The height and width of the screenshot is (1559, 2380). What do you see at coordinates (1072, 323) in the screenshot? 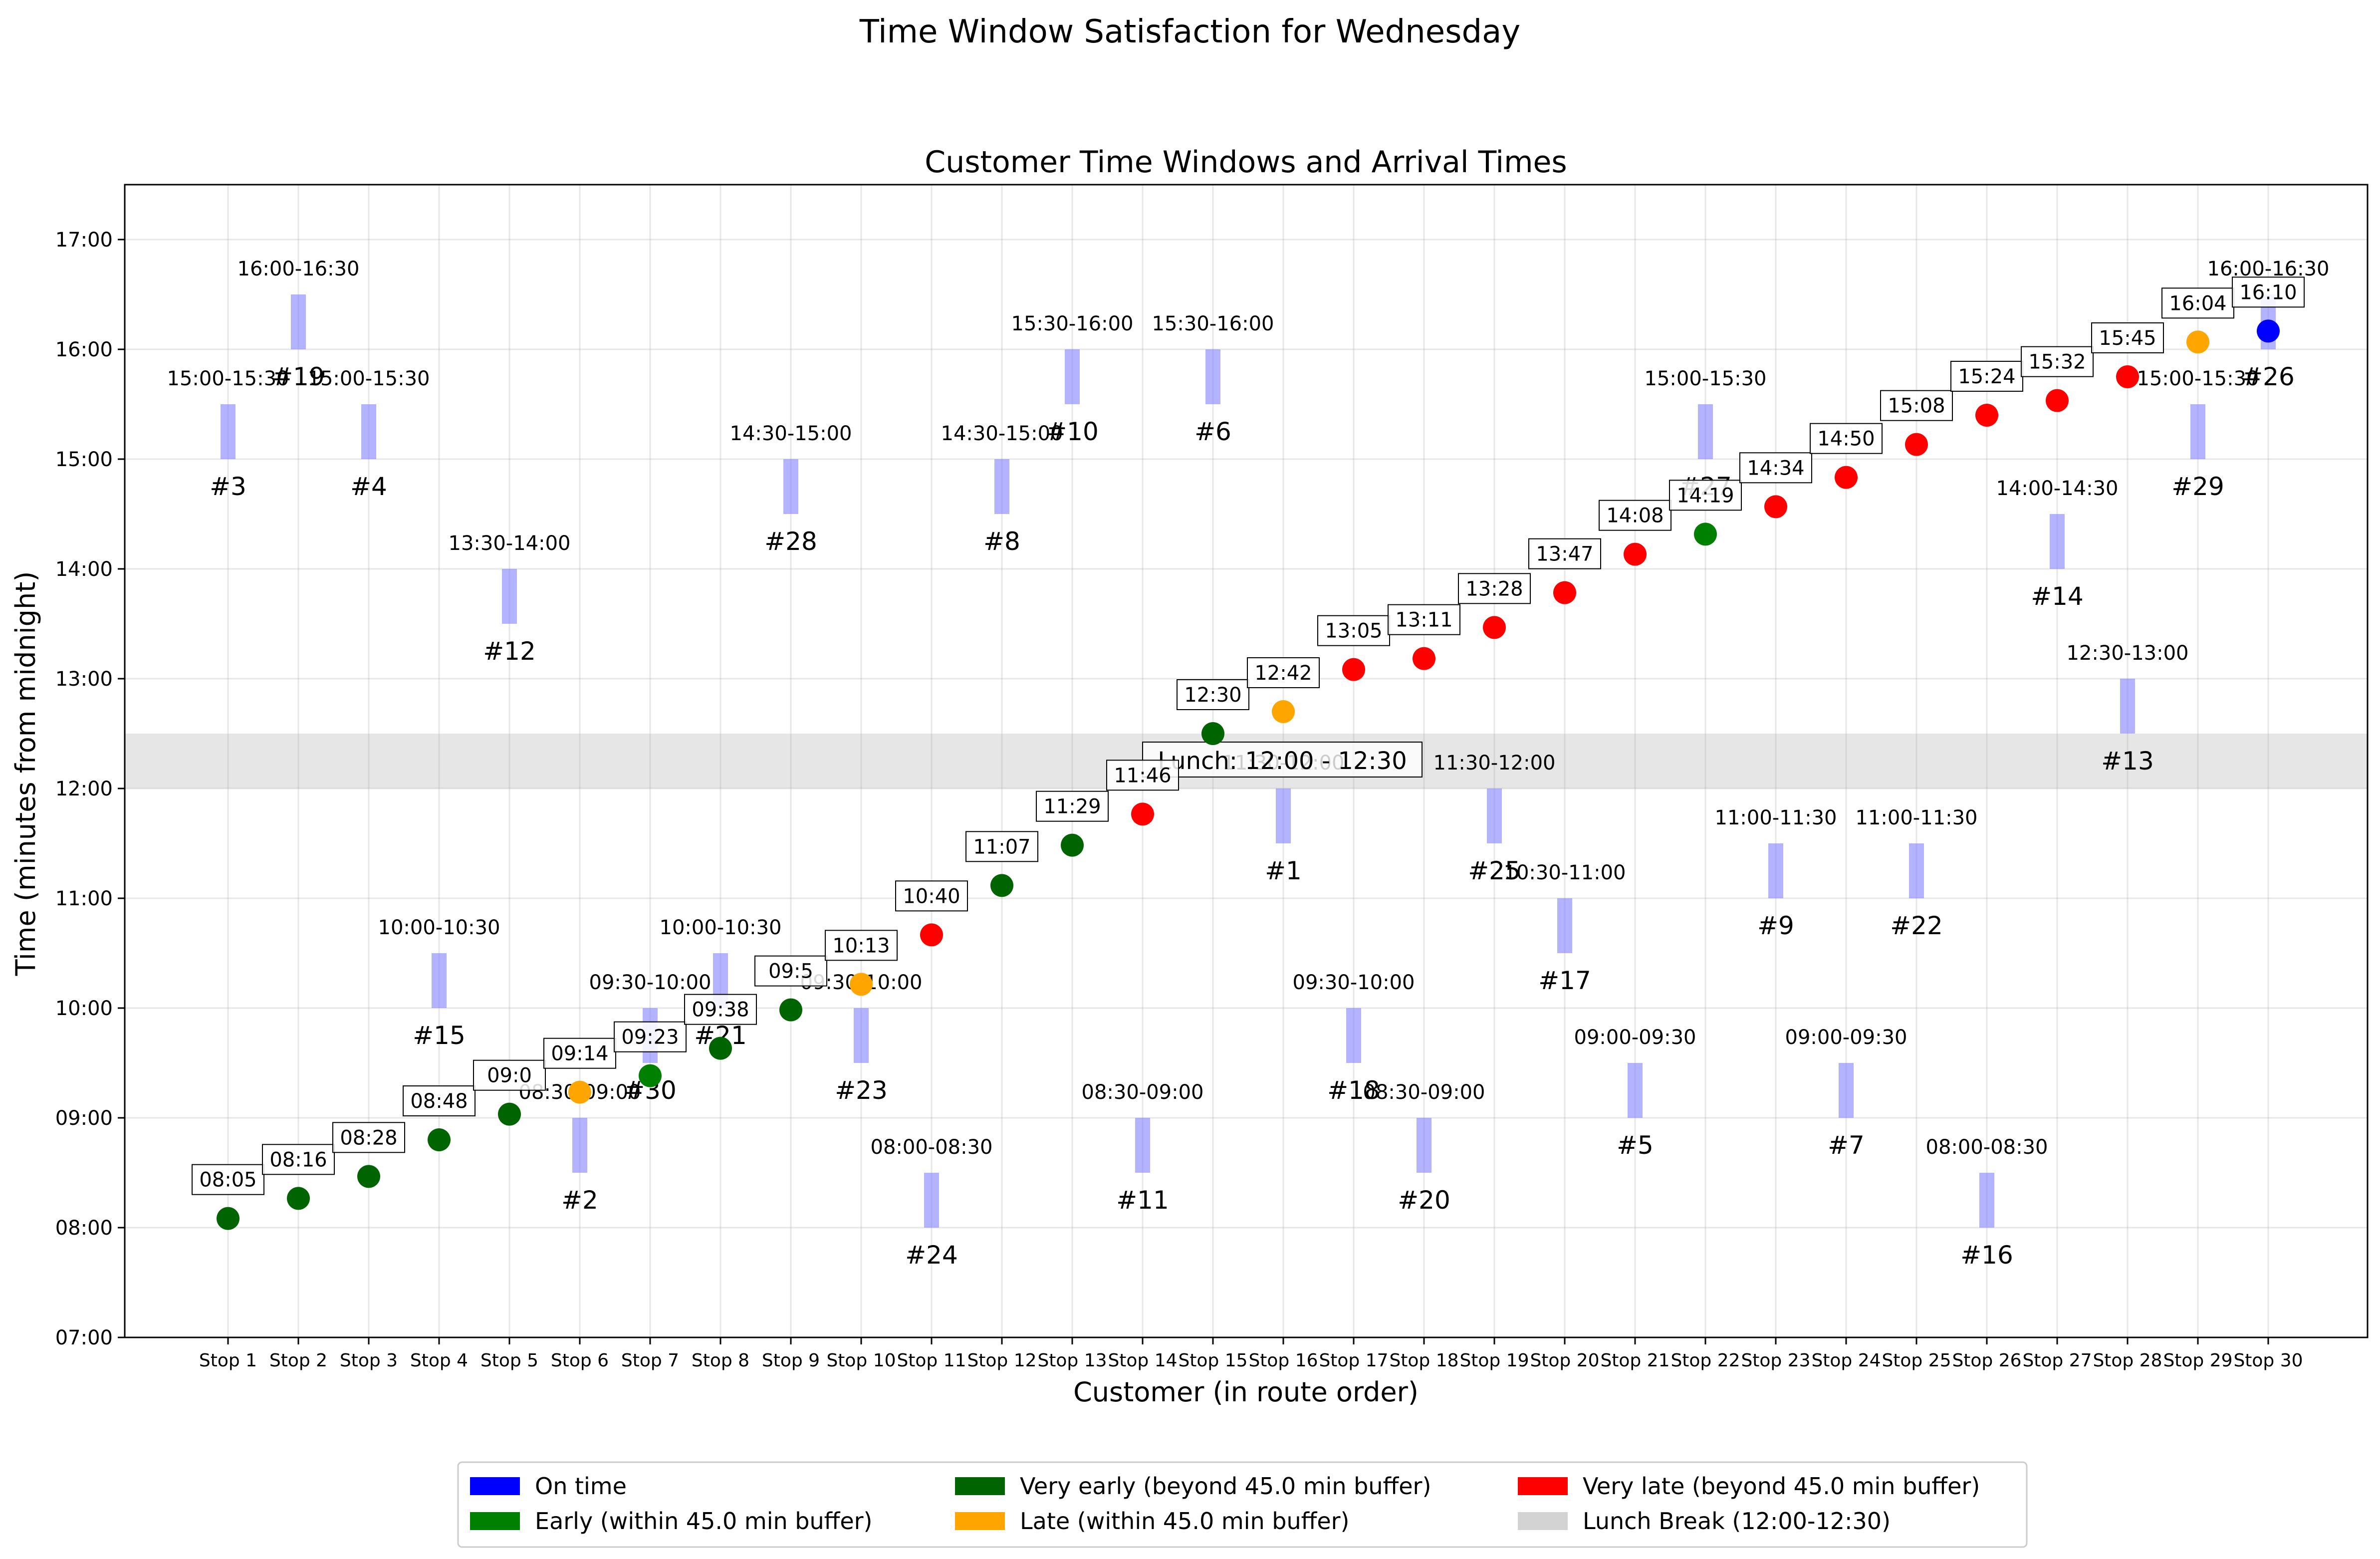
I see `time-window-label: 15:30-16:00` at bounding box center [1072, 323].